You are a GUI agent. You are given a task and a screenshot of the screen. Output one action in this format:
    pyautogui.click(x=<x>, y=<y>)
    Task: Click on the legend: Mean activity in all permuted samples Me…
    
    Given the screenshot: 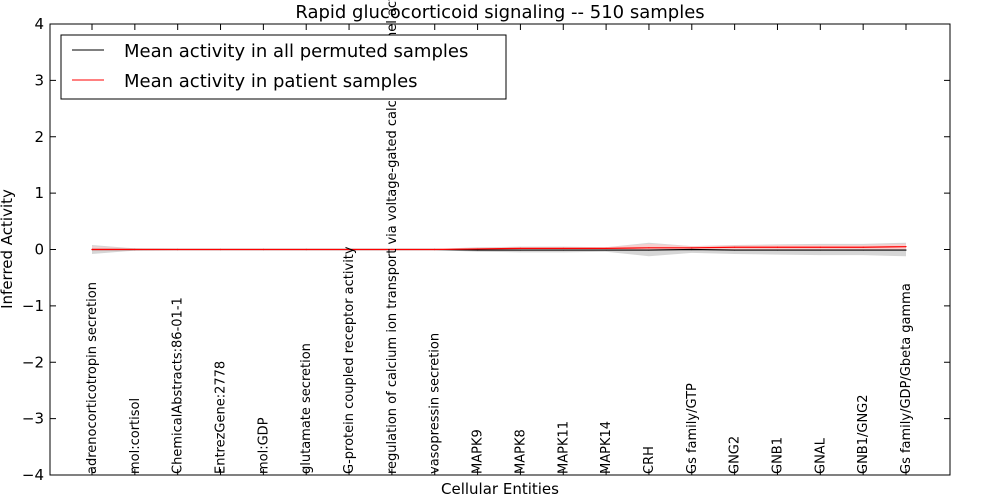 What is the action you would take?
    pyautogui.click(x=283, y=67)
    